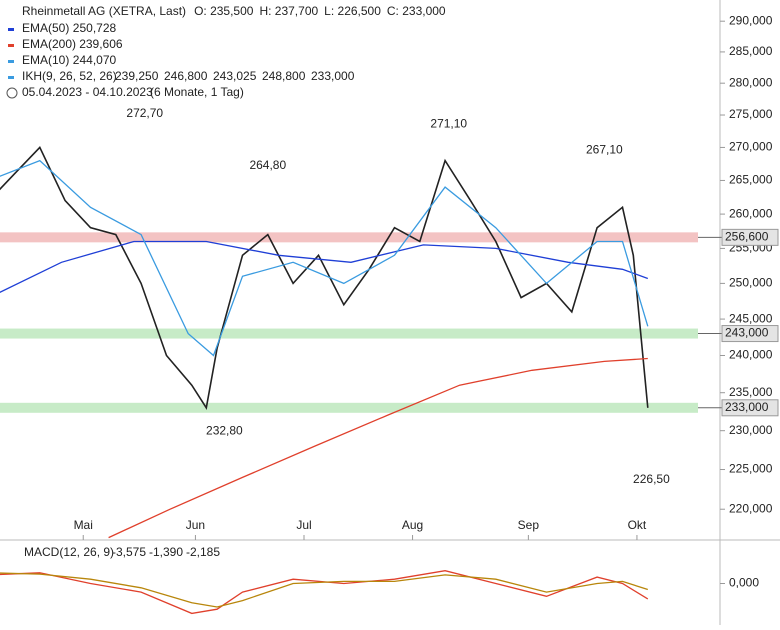  Describe the element at coordinates (303, 525) in the screenshot. I see `x-tick-label: Jul` at that location.